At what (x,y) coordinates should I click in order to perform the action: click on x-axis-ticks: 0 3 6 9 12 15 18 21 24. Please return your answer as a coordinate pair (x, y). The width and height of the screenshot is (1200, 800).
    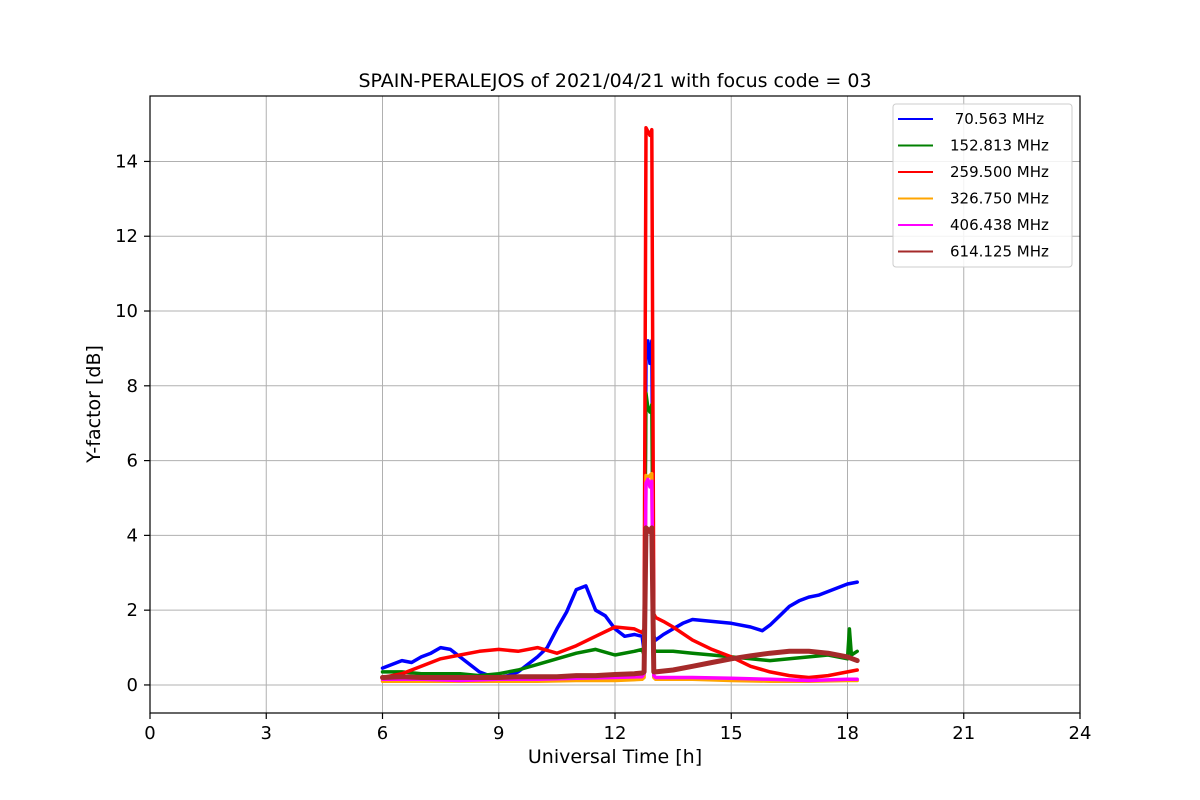
    Looking at the image, I should click on (617, 728).